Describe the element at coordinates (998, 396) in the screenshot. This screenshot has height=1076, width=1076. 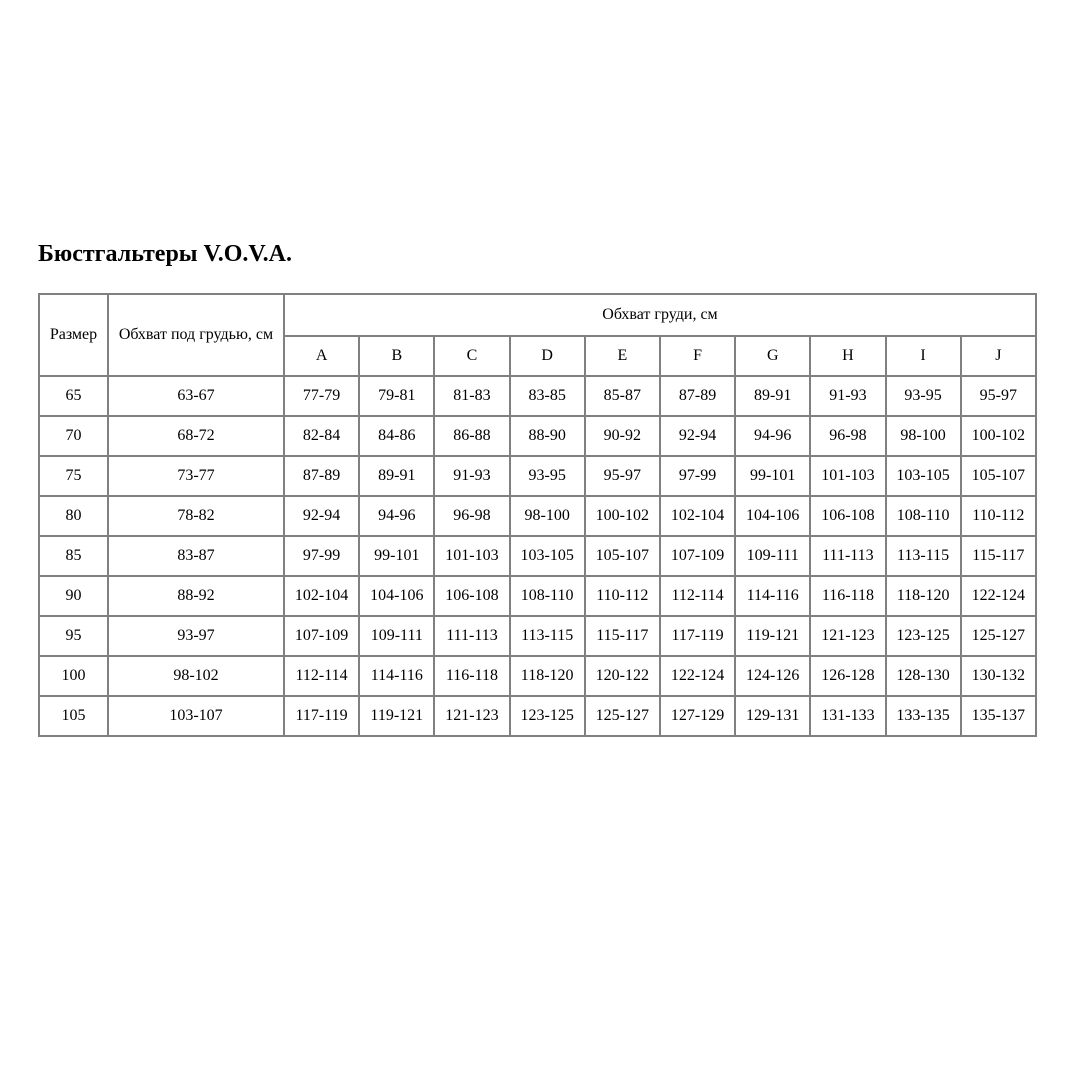
I see `cup-range-cell: 95-97` at that location.